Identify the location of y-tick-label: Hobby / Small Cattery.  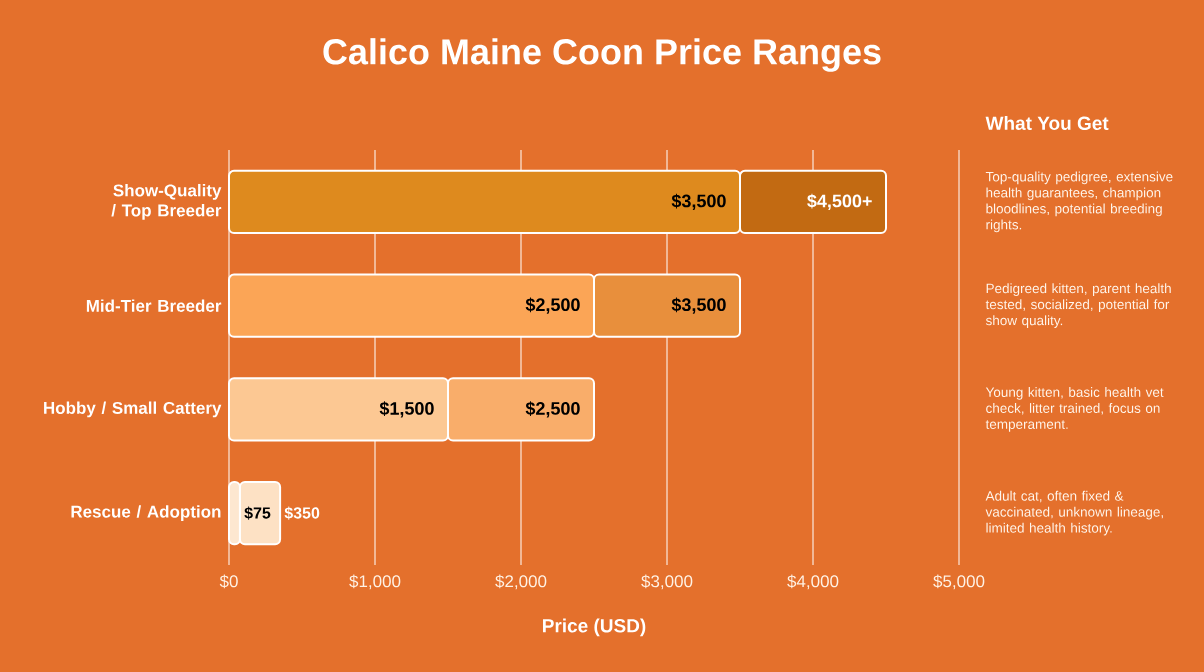
(133, 409).